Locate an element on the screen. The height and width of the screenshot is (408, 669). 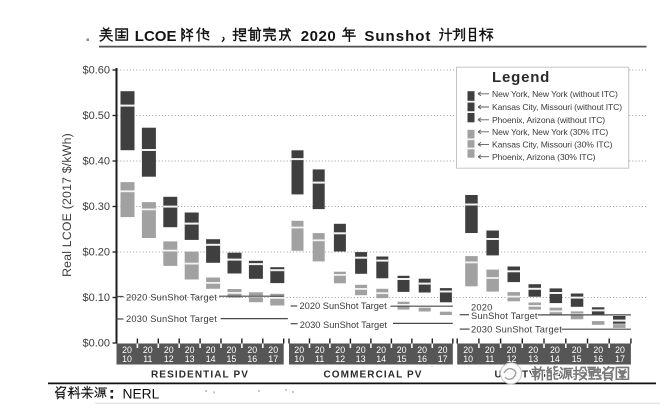
svg-text: $0.30 is located at coordinates (96, 207).